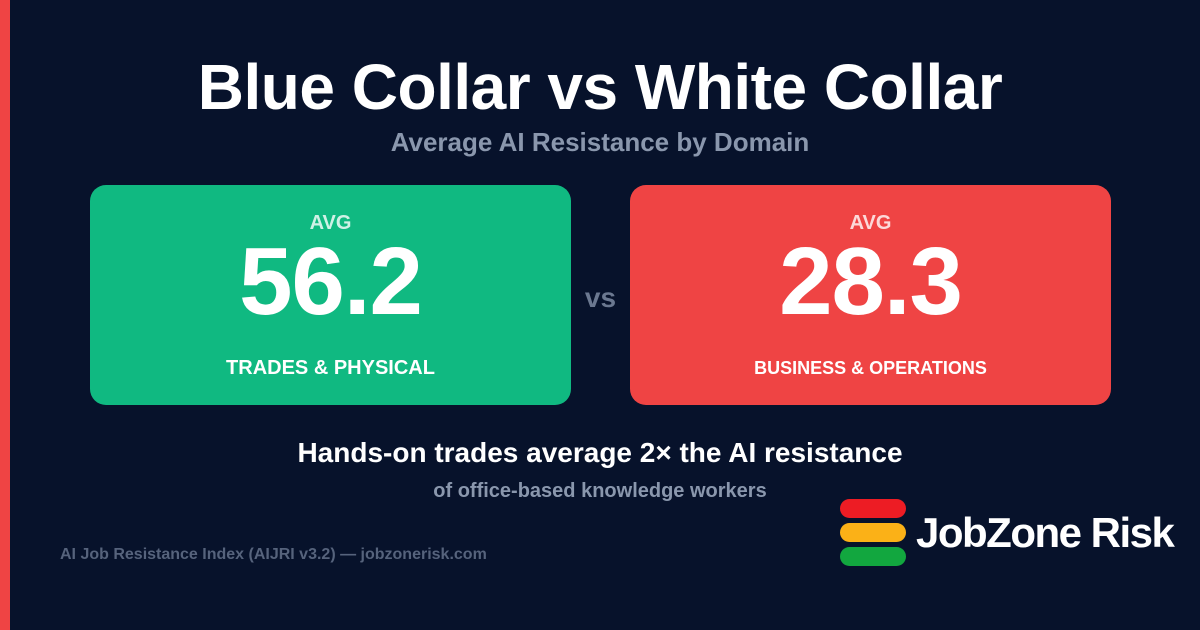 This screenshot has width=1200, height=630. Describe the element at coordinates (871, 281) in the screenshot. I see `business-value: 28.3` at that location.